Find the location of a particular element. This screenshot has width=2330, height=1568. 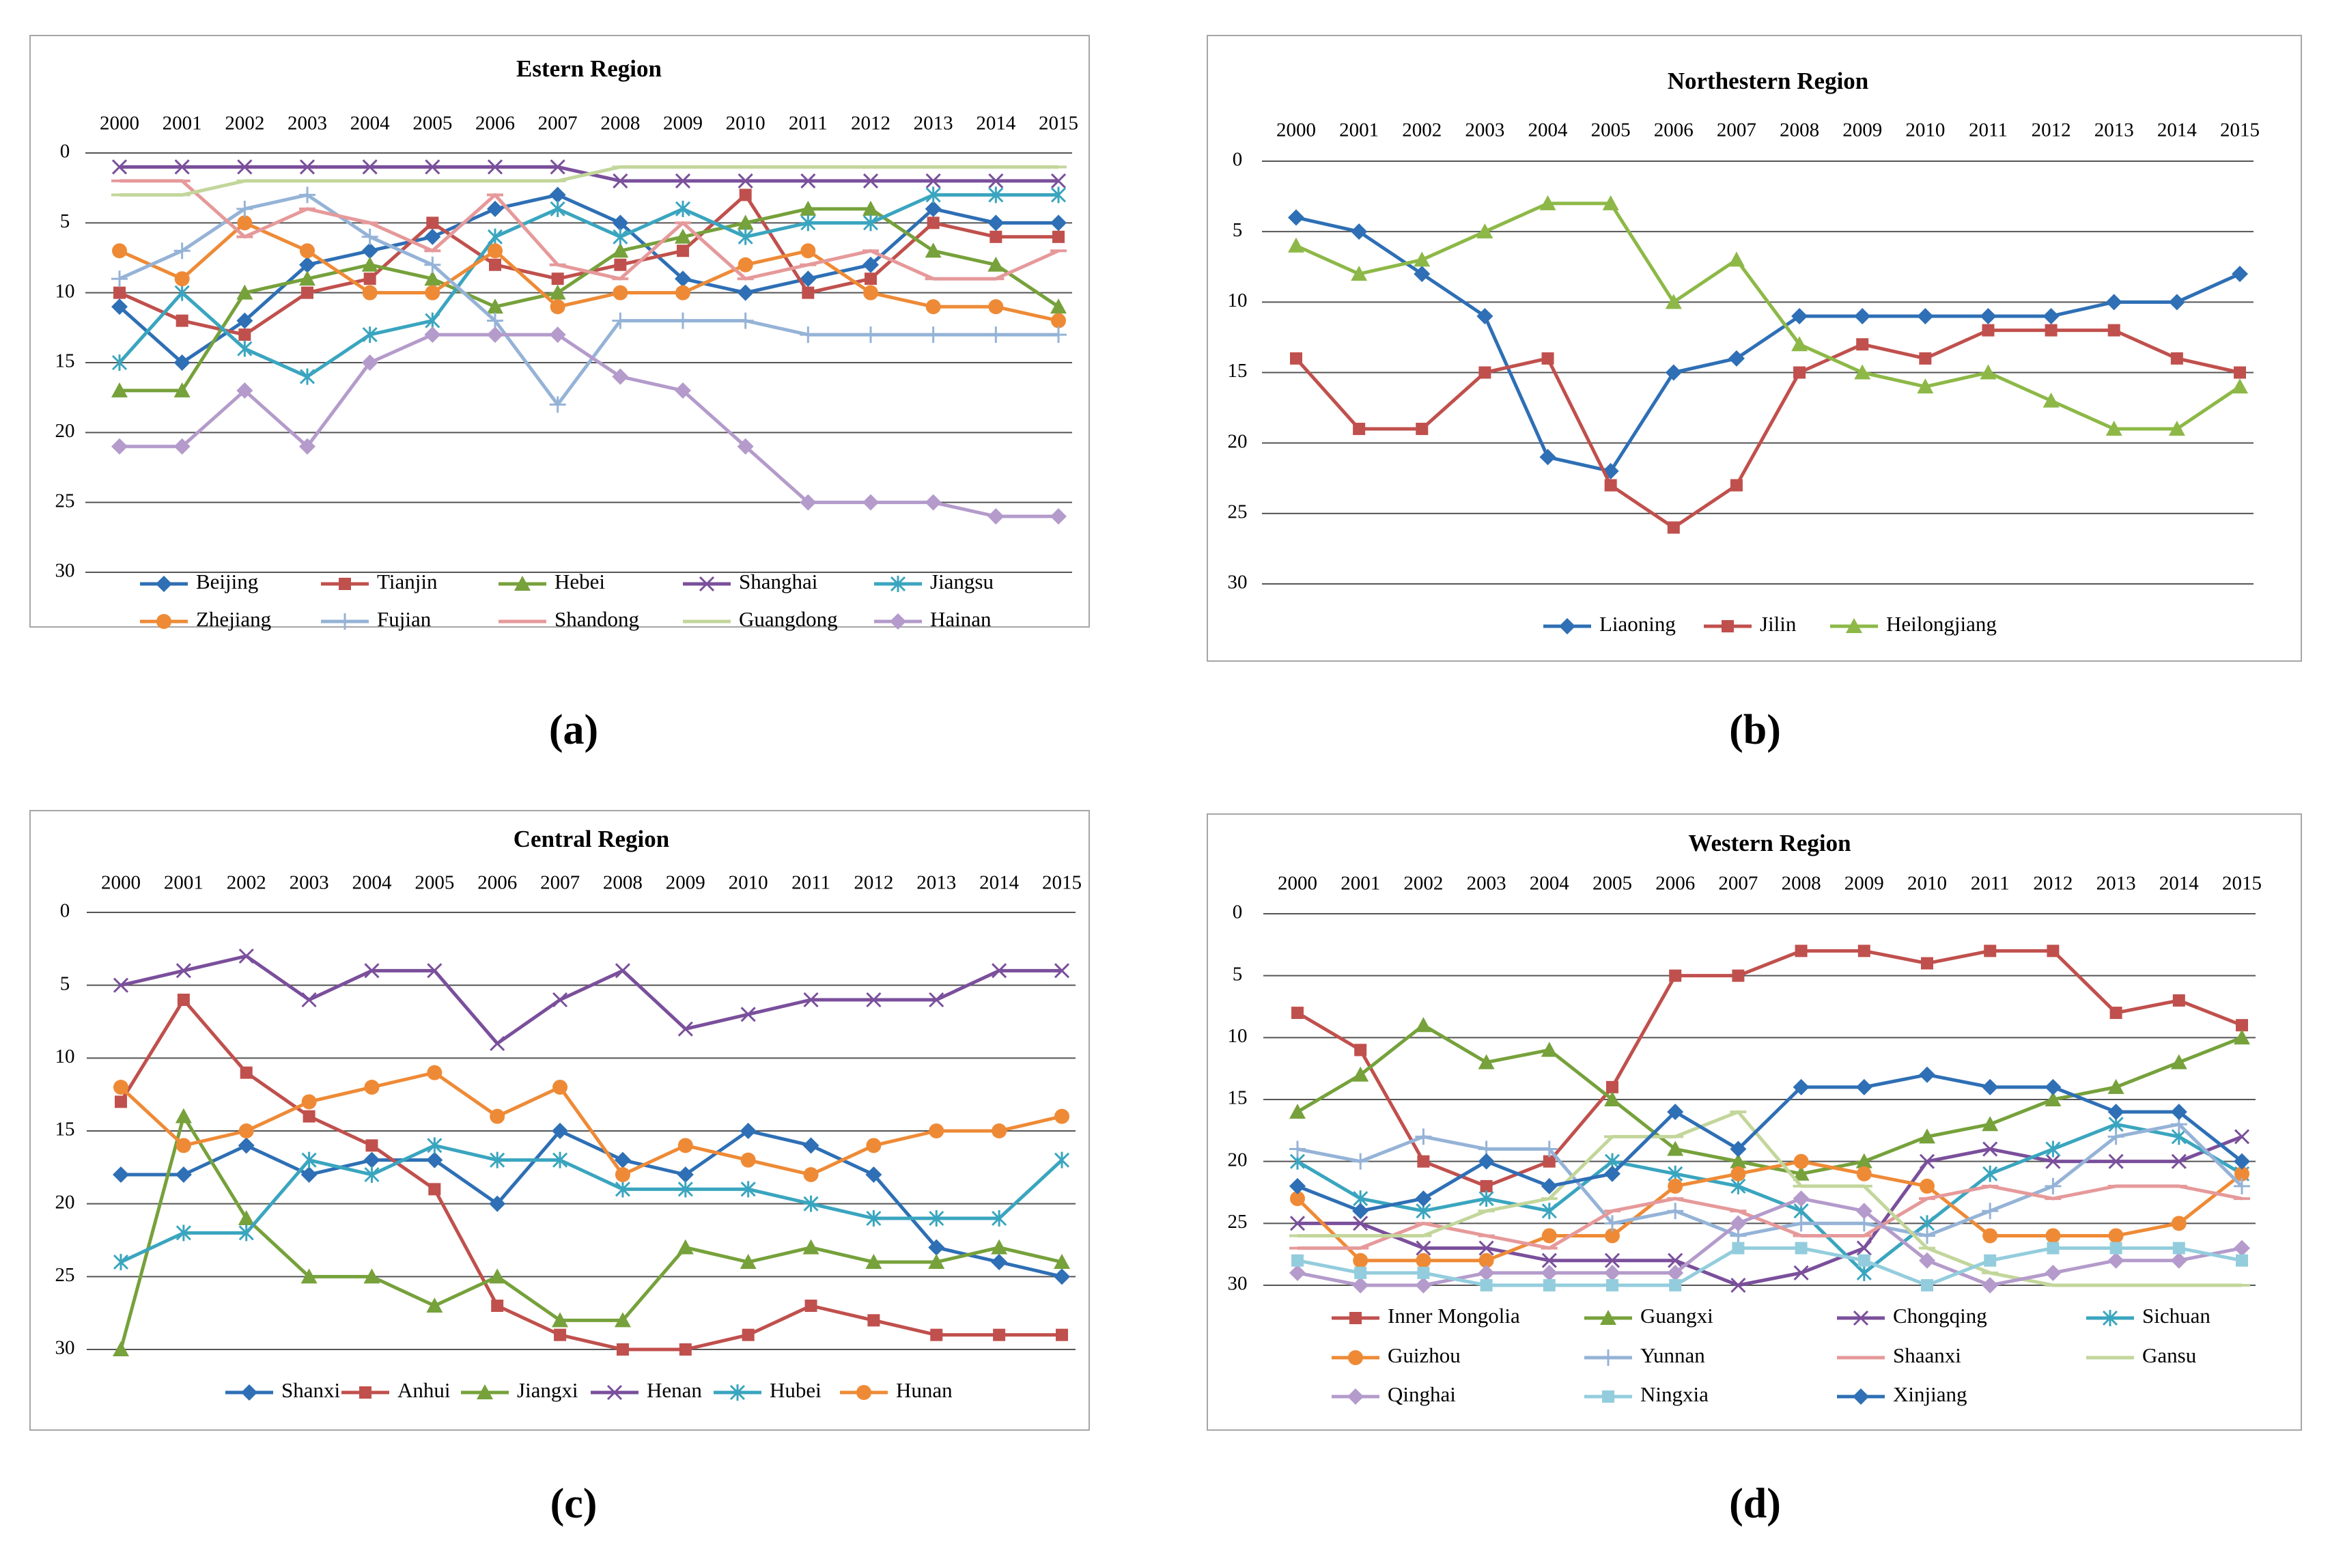

chart-1-series-beijing is located at coordinates (589, 278).